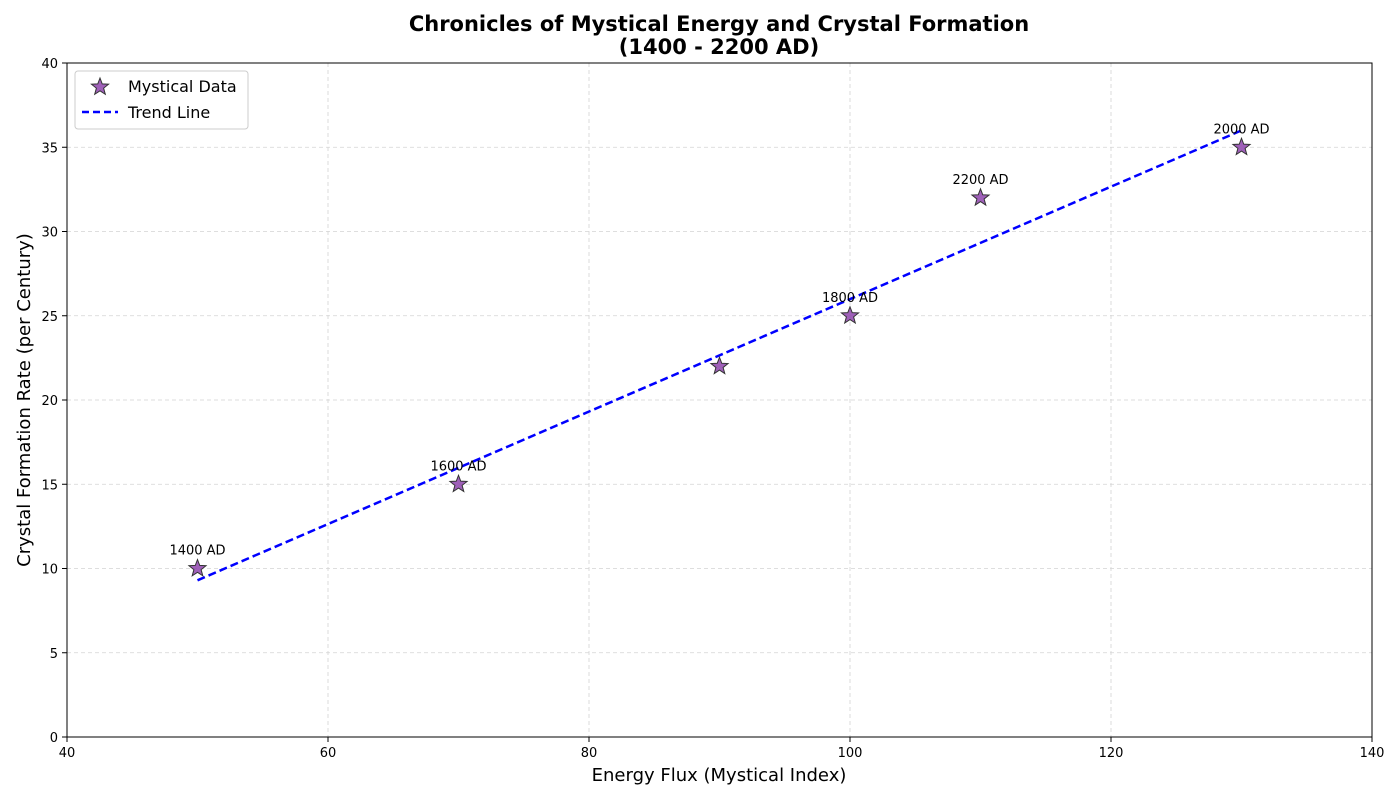  I want to click on y-tick-label: 25, so click(49, 317).